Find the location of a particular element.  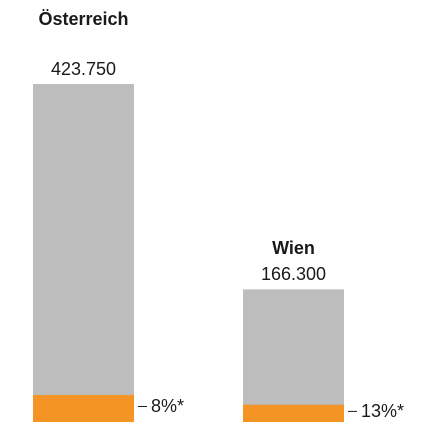

value-label: 423.750 is located at coordinates (83, 69).